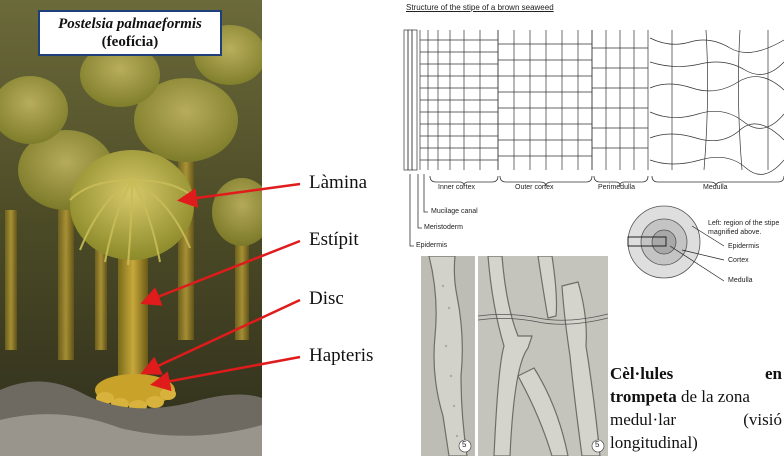 This screenshot has width=784, height=463. Describe the element at coordinates (341, 355) in the screenshot. I see `label-hapteris: Hapteris` at that location.